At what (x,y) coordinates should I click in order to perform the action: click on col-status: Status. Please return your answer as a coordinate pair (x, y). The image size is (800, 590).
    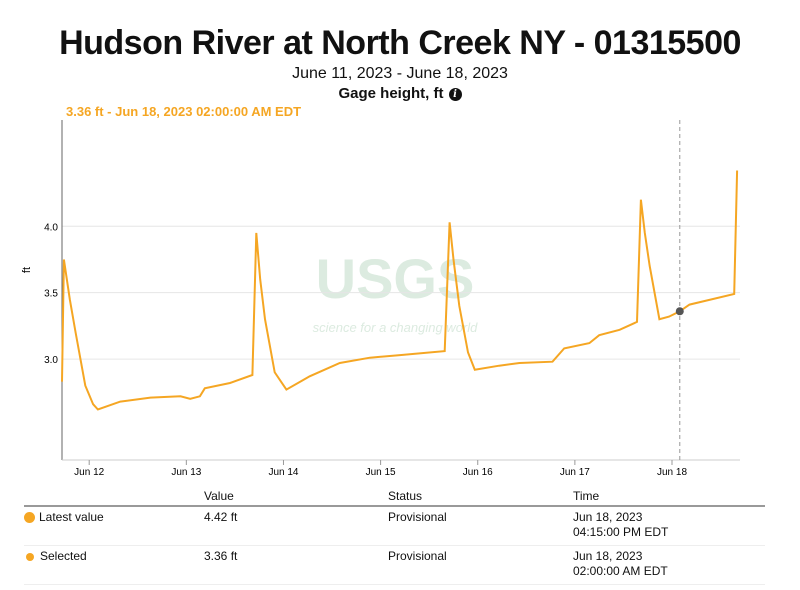
    Looking at the image, I should click on (480, 497).